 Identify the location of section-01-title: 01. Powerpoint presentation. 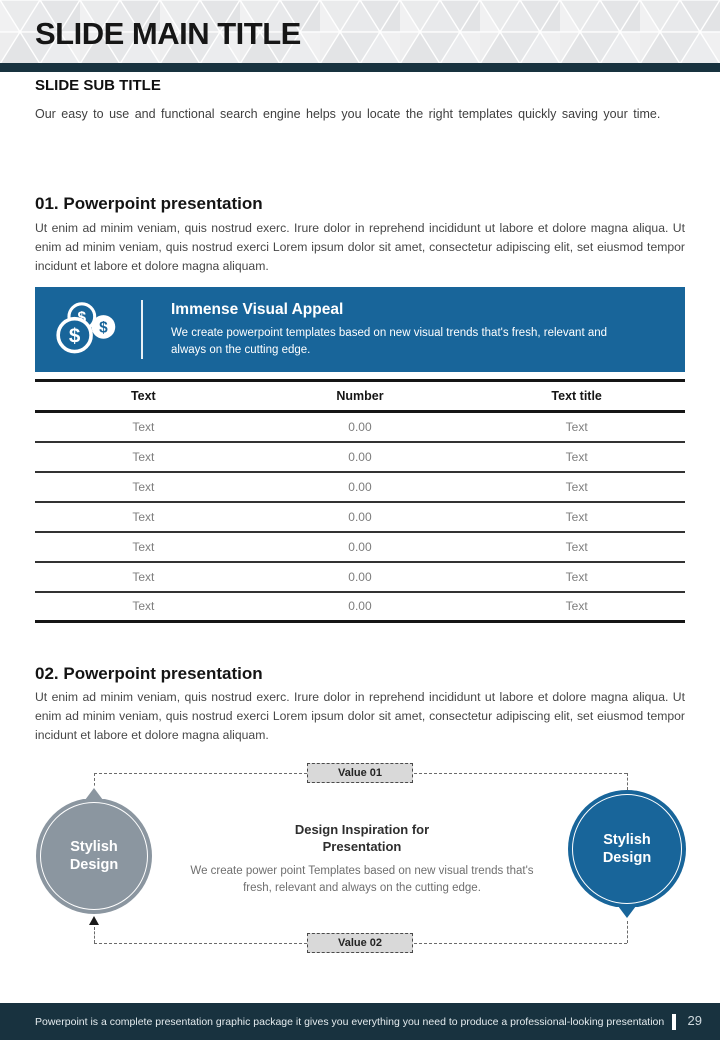
(149, 203).